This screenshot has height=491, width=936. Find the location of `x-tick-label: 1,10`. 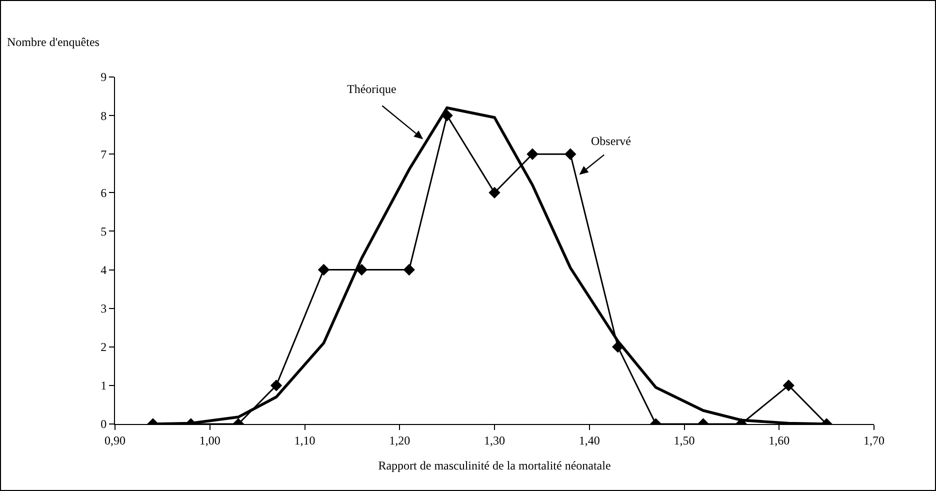

x-tick-label: 1,10 is located at coordinates (305, 440).